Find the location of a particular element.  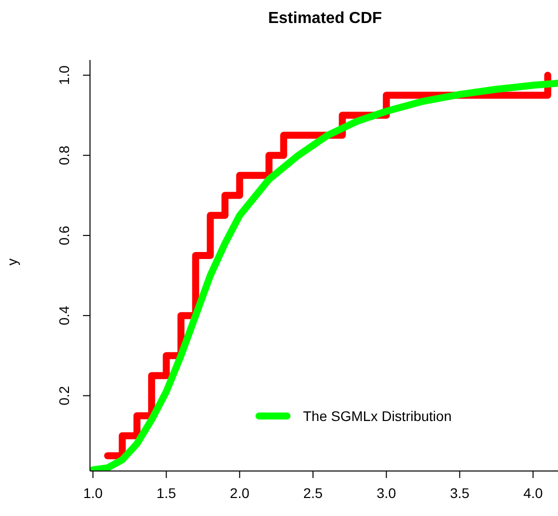

x-tick-label: 3.5 is located at coordinates (460, 492).